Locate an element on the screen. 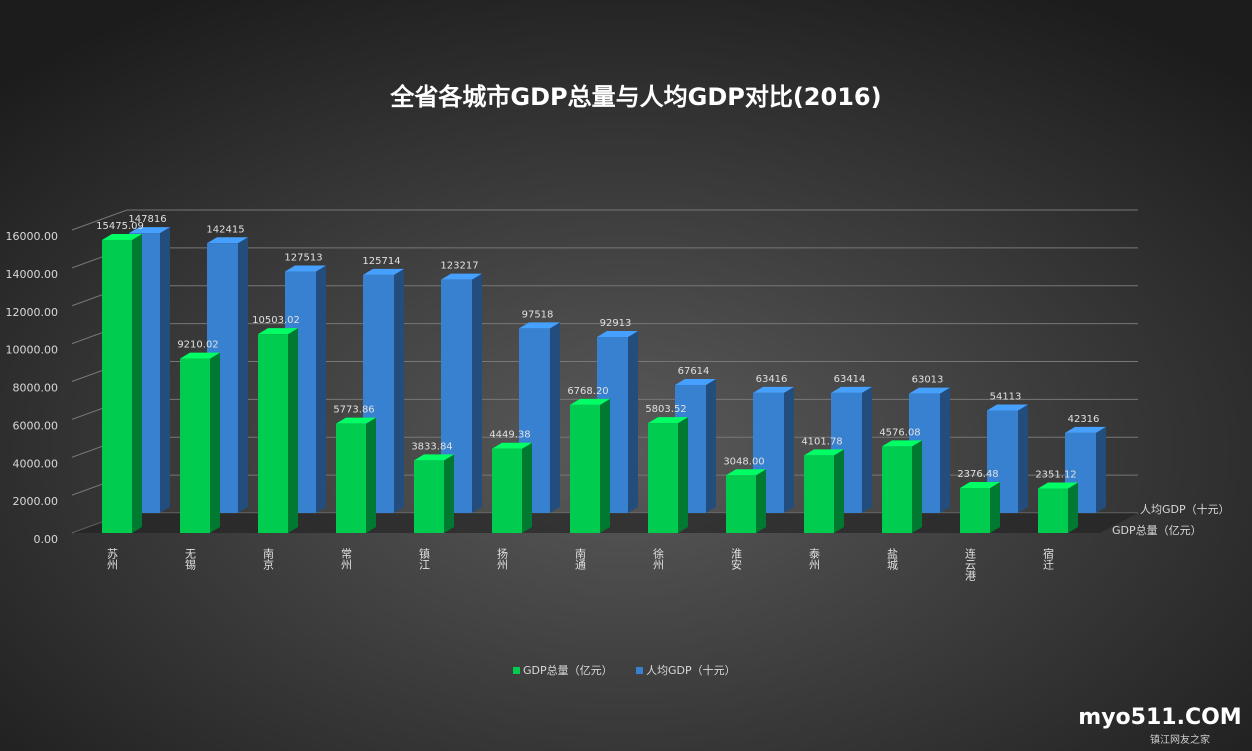 This screenshot has height=751, width=1252. y-tick-label: 14000.00 is located at coordinates (32, 274).